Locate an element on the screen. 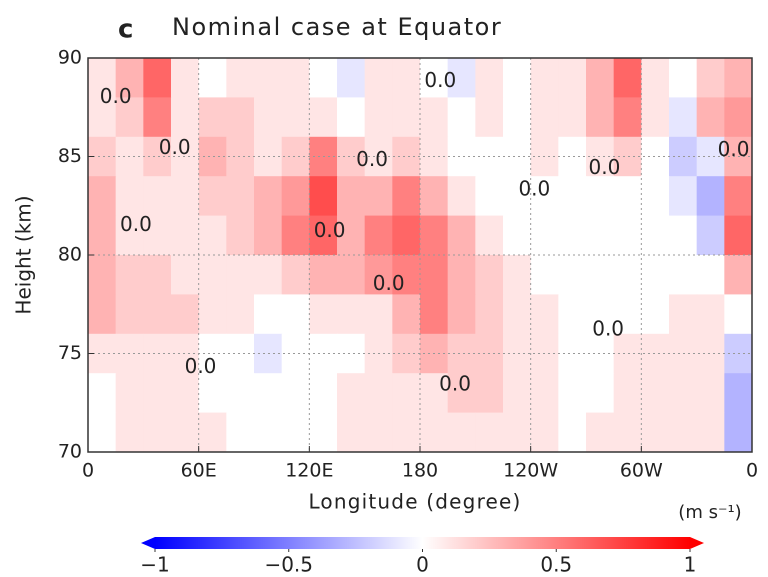 The height and width of the screenshot is (577, 768). colorbar-label: (m s⁻¹) is located at coordinates (709, 512).